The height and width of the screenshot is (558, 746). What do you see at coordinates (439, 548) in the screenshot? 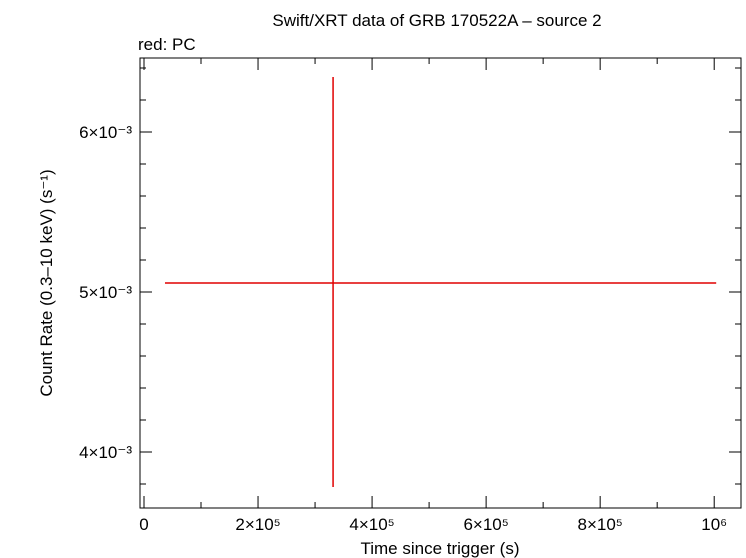
I see `x-axis-label: Time since trigger (s)` at bounding box center [439, 548].